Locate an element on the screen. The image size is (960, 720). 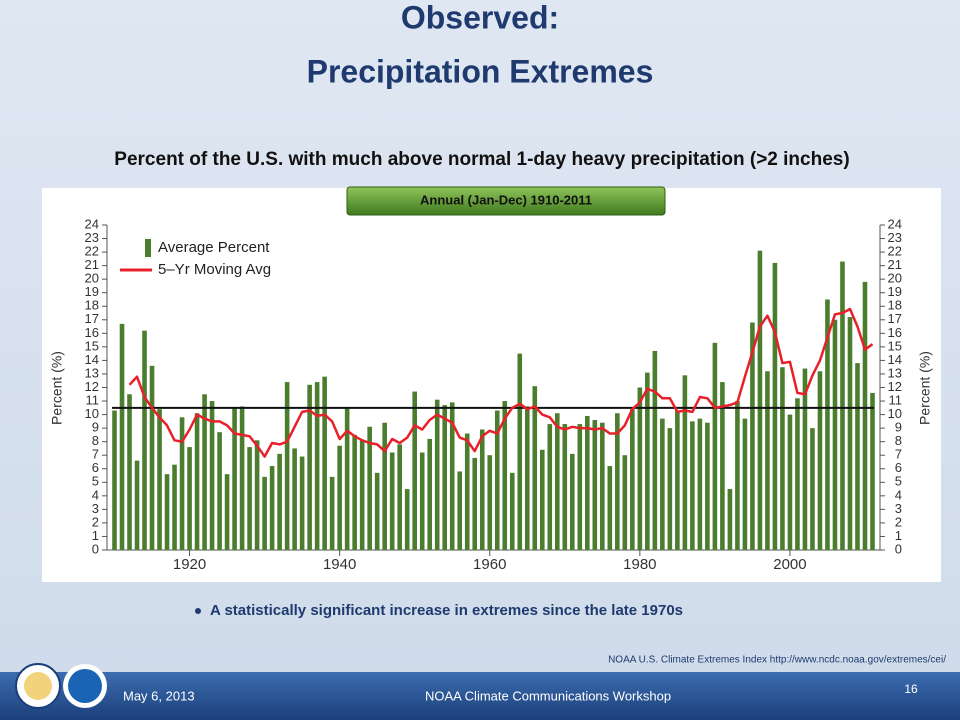
chart-subtitle: Annual (Jan-Dec) 1910-2011 is located at coordinates (506, 199).